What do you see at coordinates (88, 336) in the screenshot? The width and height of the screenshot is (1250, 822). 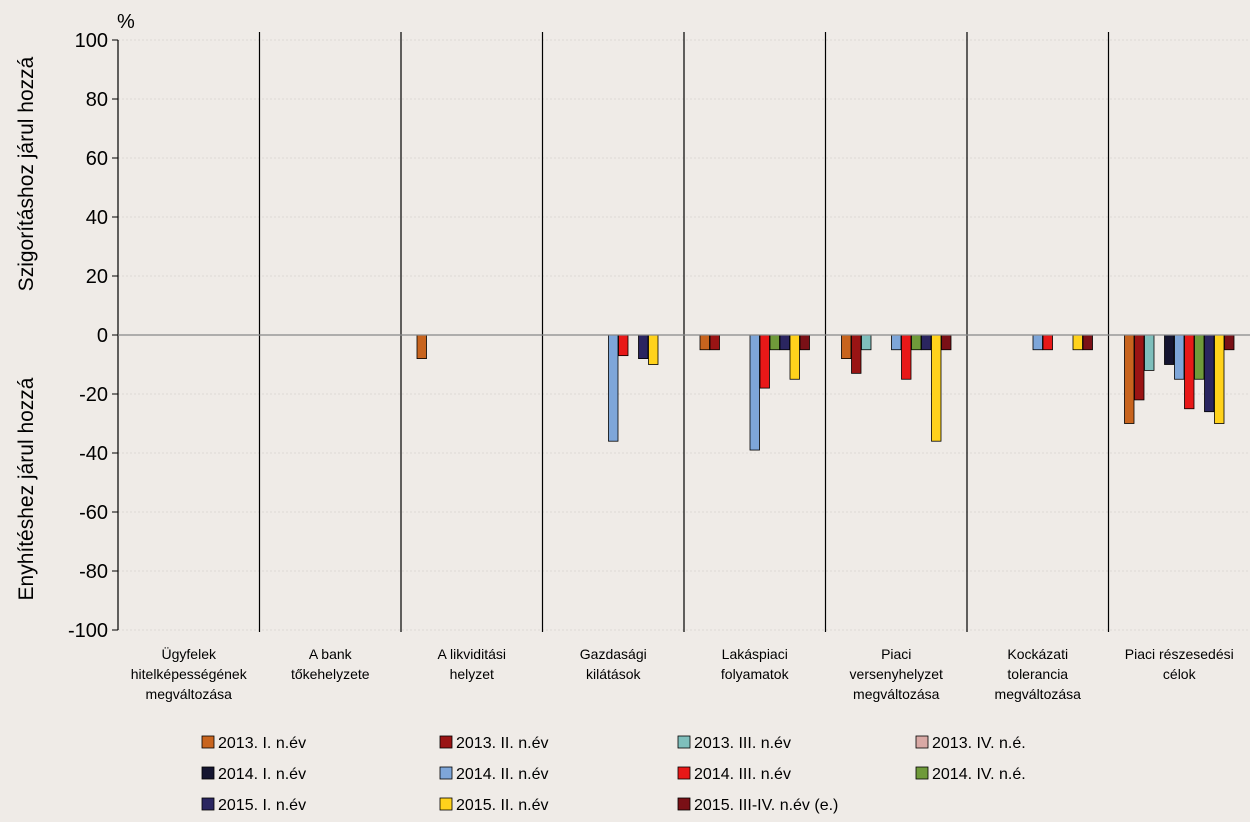 I see `y-tick-labels: -100 -80 -60 -40 -20 0 20 40 60 80 100` at bounding box center [88, 336].